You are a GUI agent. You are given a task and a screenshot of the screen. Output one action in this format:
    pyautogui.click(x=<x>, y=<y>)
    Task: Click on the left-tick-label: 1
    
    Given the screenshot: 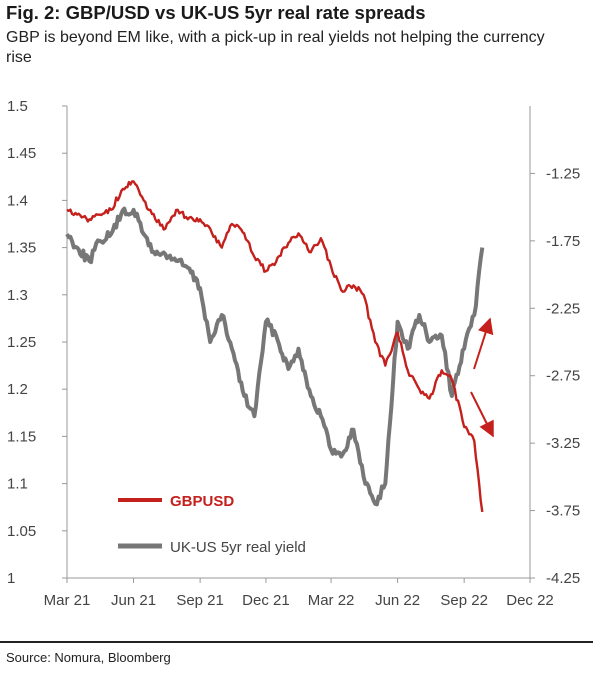 What is the action you would take?
    pyautogui.click(x=11, y=578)
    